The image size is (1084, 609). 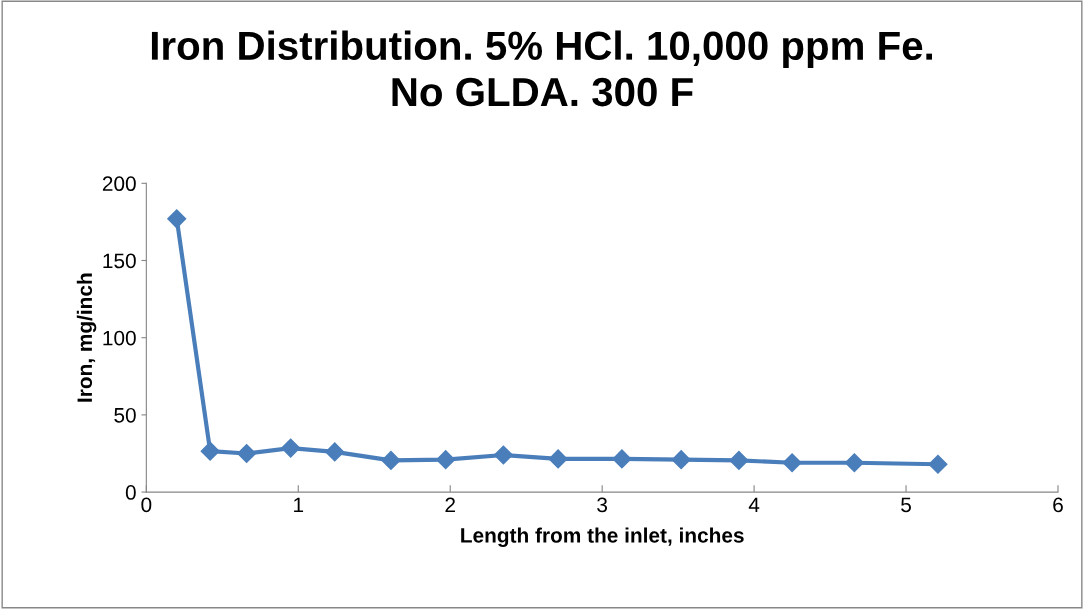 What do you see at coordinates (130, 492) in the screenshot?
I see `y-tick-label: 0` at bounding box center [130, 492].